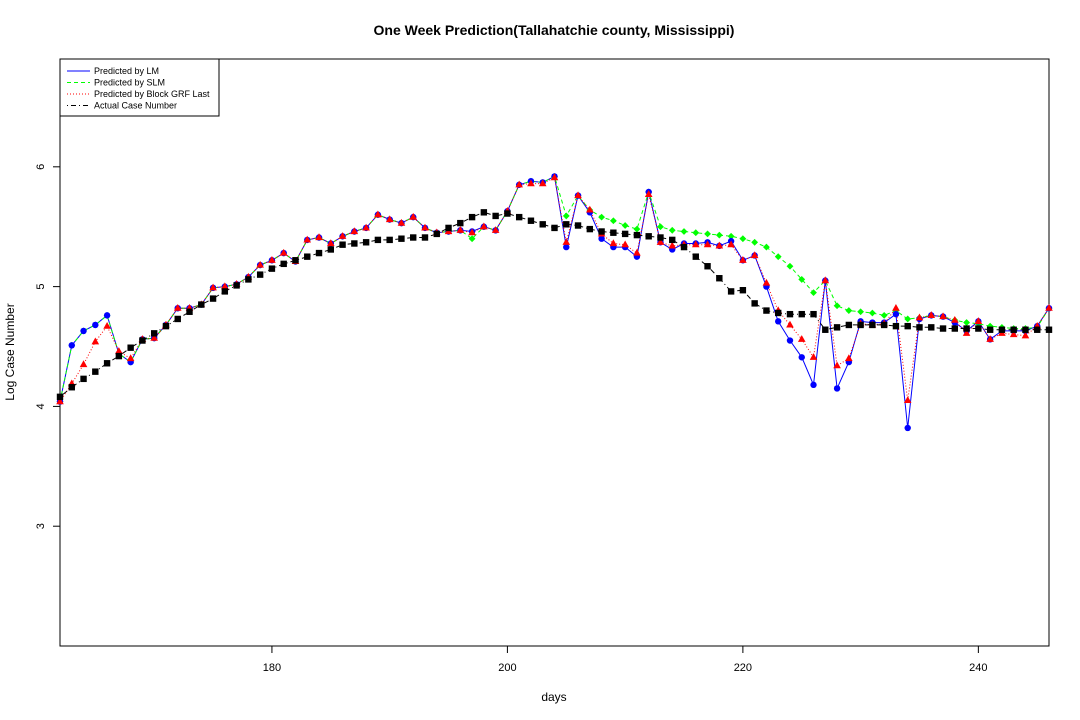 The height and width of the screenshot is (720, 1080). Describe the element at coordinates (10, 351) in the screenshot. I see `y-axis-label: Log Case Number` at that location.